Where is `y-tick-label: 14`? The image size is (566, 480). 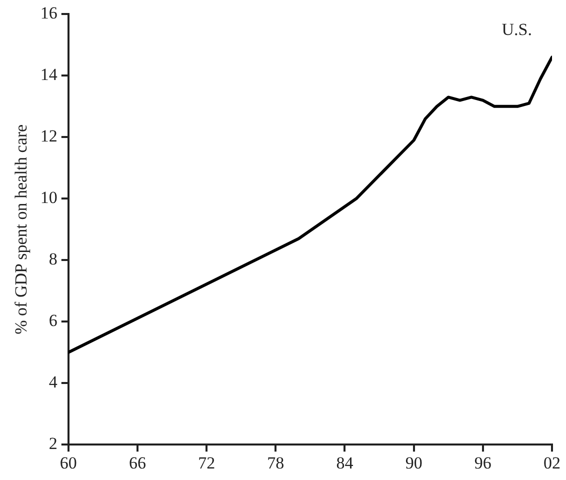 y-tick-label: 14 is located at coordinates (49, 74).